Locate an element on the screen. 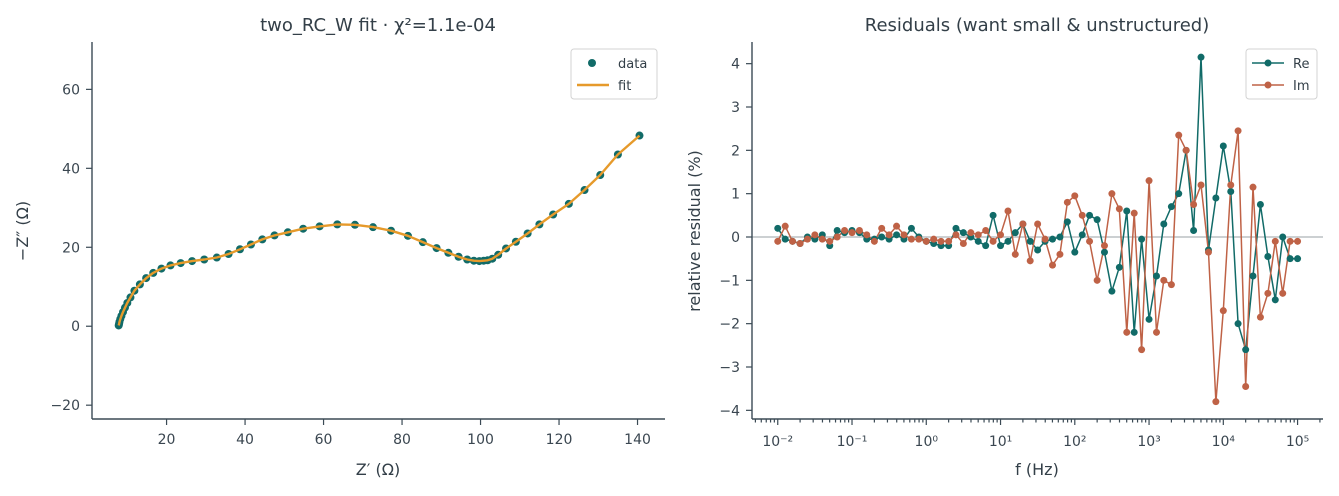 The height and width of the screenshot is (496, 1339). nyquist-y-tick-label: 40 is located at coordinates (71, 169).